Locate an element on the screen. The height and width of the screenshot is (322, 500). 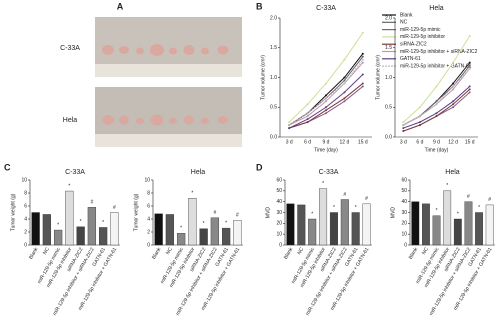
legend-label: Blank is located at coordinates (406, 15).